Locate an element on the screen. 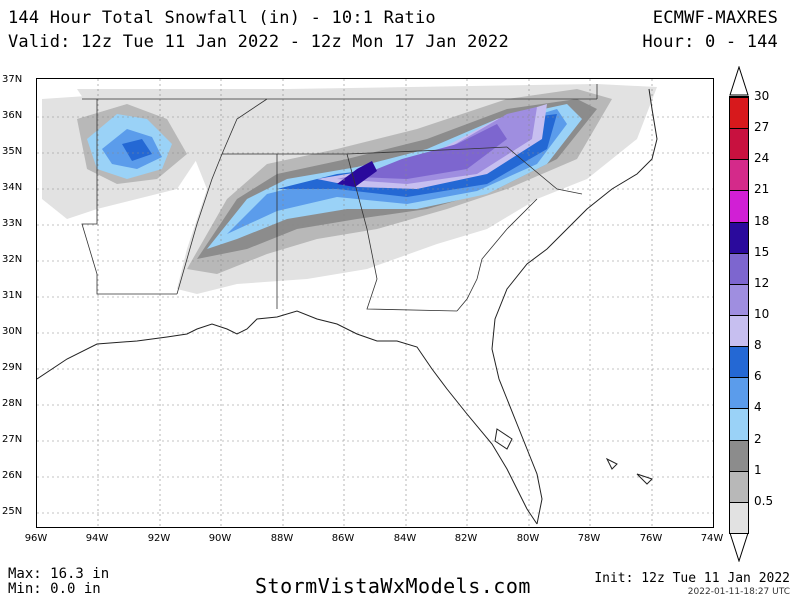 This screenshot has width=800, height=600. max-value: Max: 16.3 in is located at coordinates (59, 574).